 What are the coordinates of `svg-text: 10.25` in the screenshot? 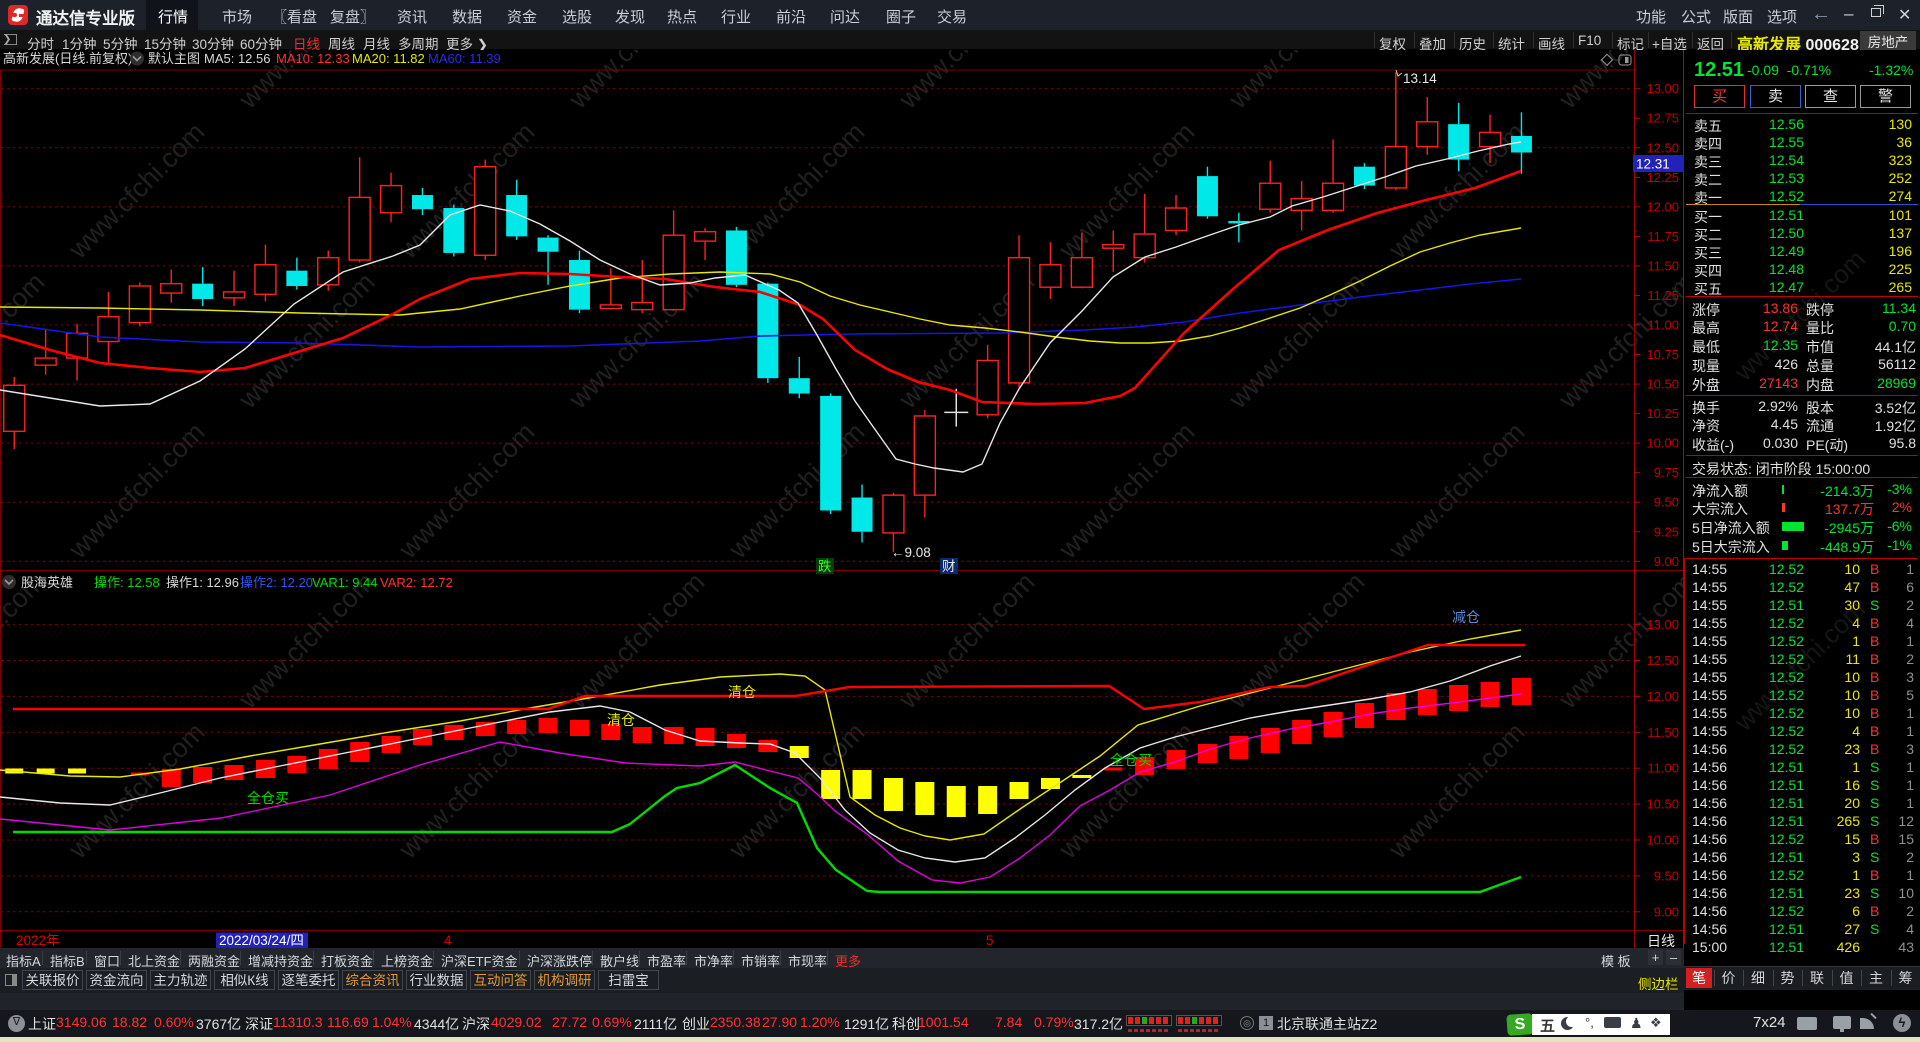 It's located at (1662, 413).